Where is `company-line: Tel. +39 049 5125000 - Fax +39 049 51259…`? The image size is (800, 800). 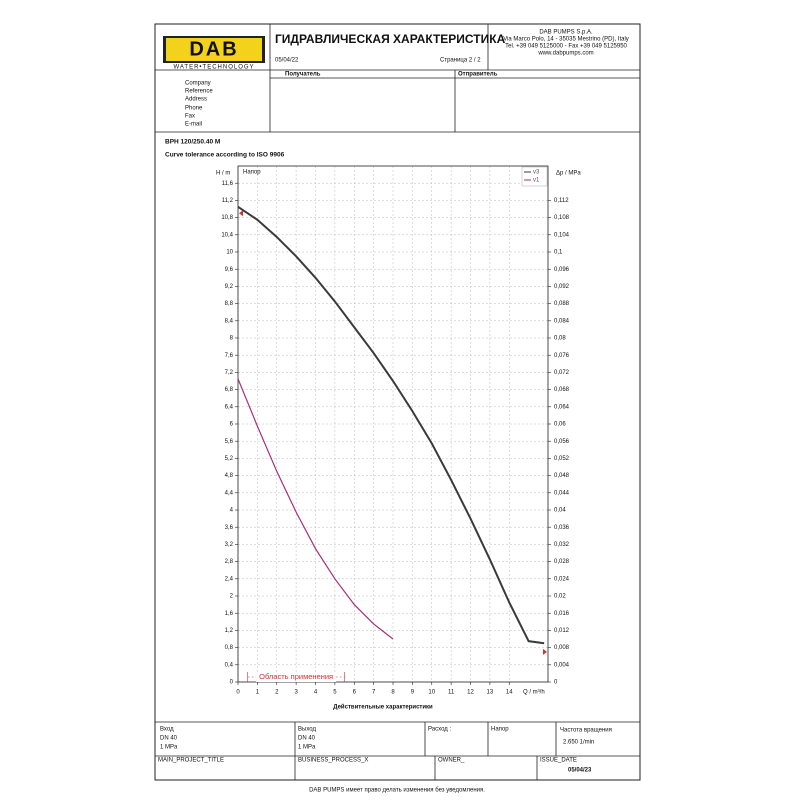 company-line: Tel. +39 049 5125000 - Fax +39 049 51259… is located at coordinates (566, 47).